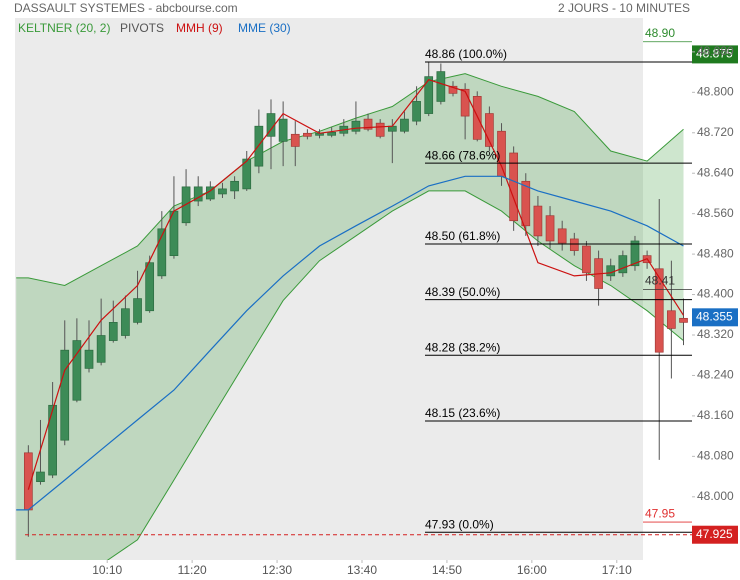 This screenshot has height=580, width=740. I want to click on price-badge-label: 47.925, so click(714, 534).